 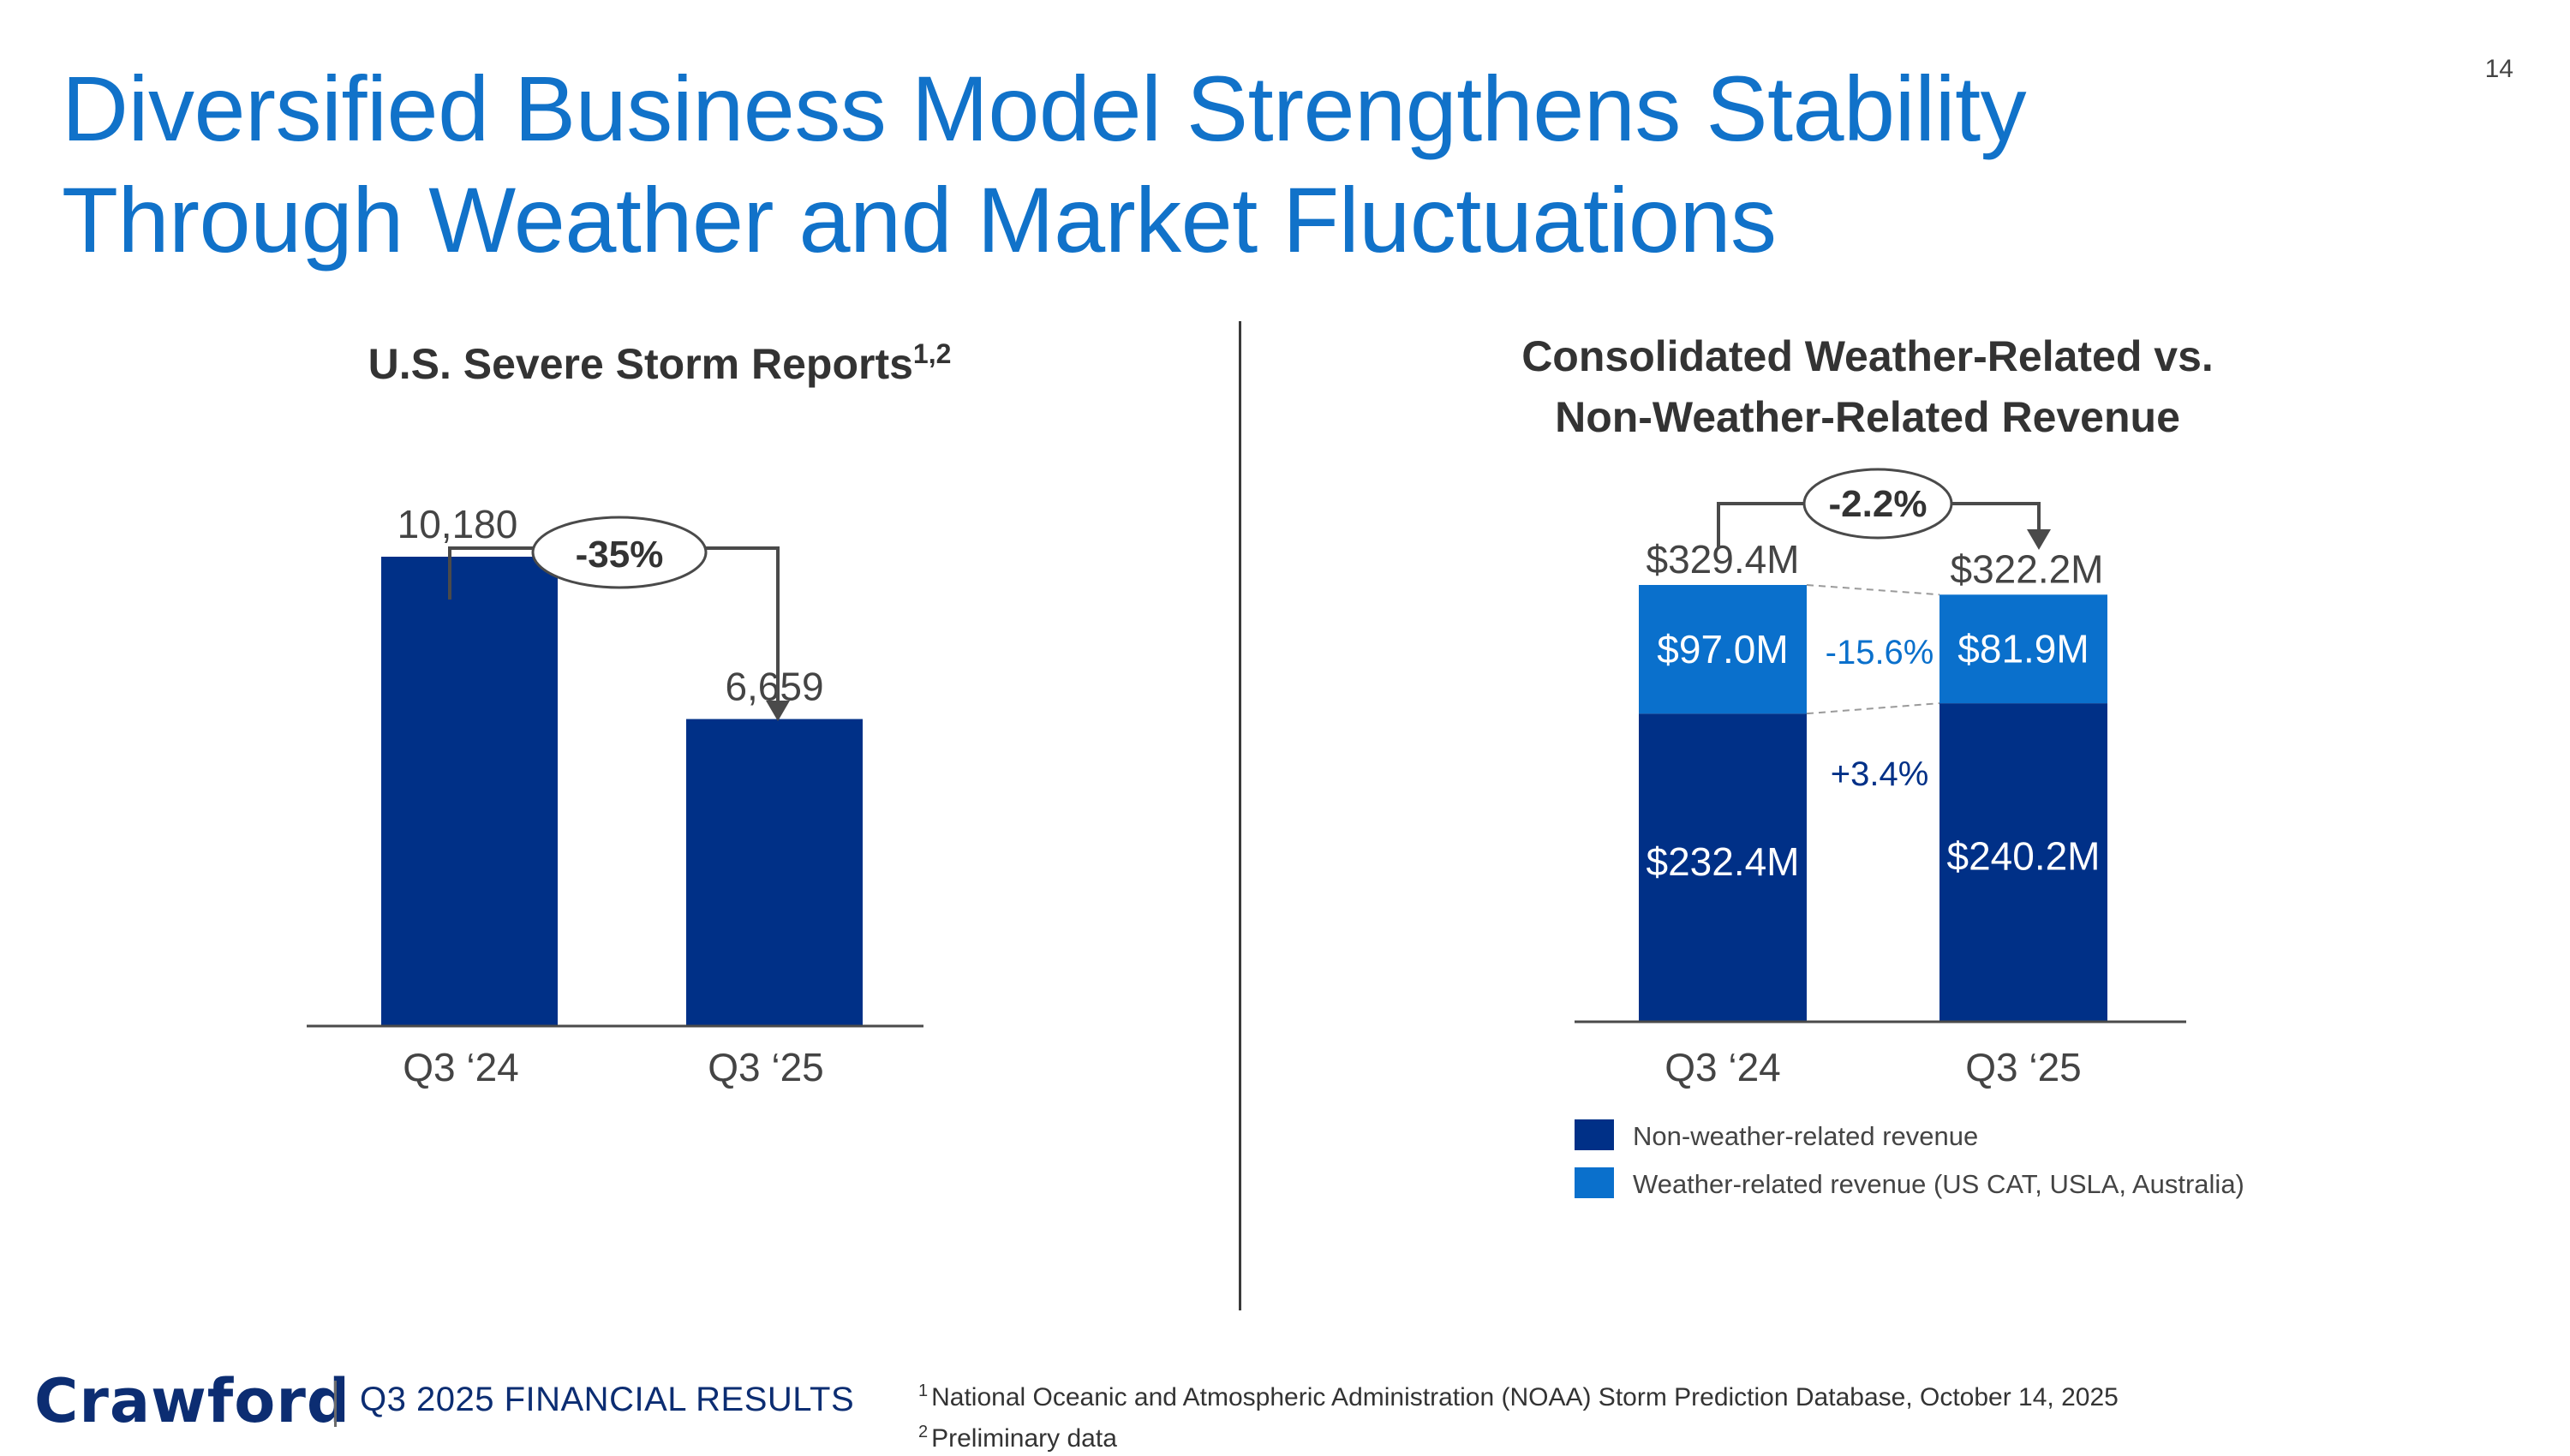 I want to click on footer-label: Q3 2025 FINANCIAL RESULTS, so click(x=607, y=1399).